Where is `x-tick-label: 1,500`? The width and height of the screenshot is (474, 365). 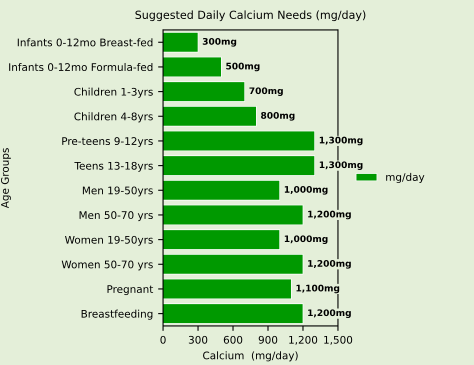 x-tick-label: 1,500 is located at coordinates (338, 340).